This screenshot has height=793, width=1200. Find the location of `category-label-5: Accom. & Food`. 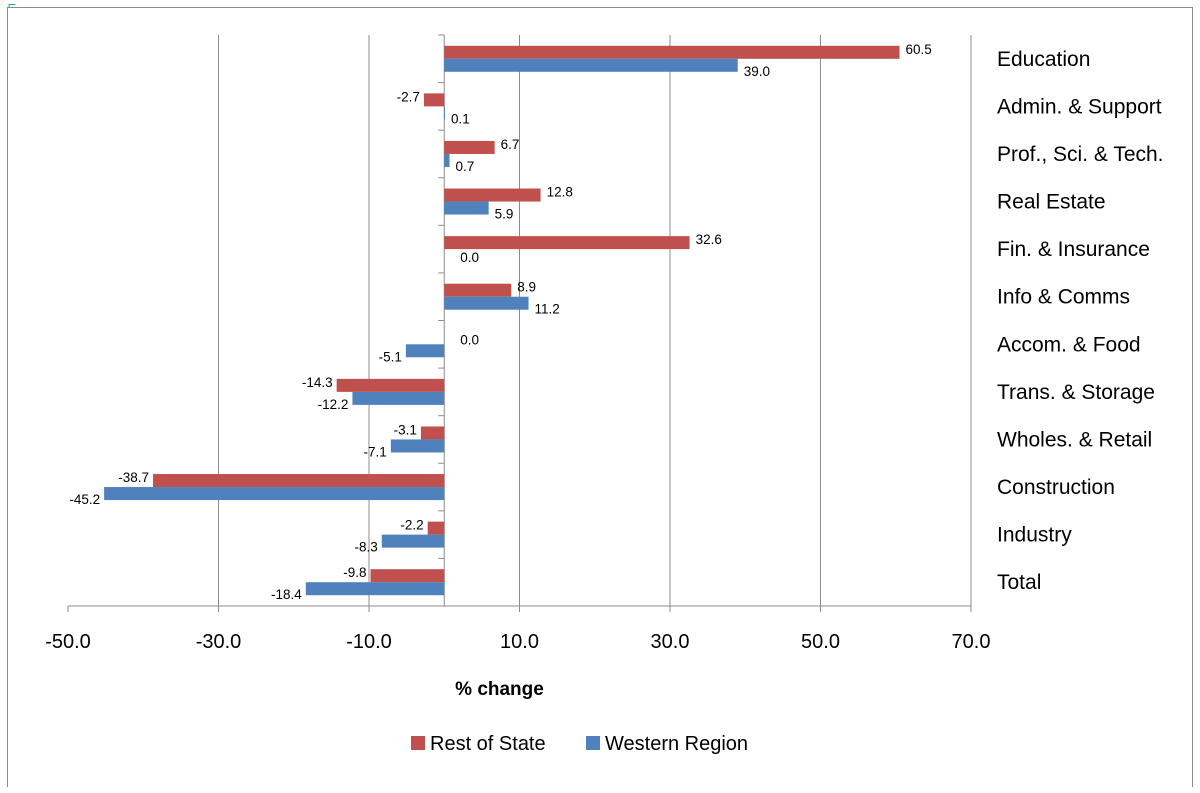

category-label-5: Accom. & Food is located at coordinates (1069, 344).